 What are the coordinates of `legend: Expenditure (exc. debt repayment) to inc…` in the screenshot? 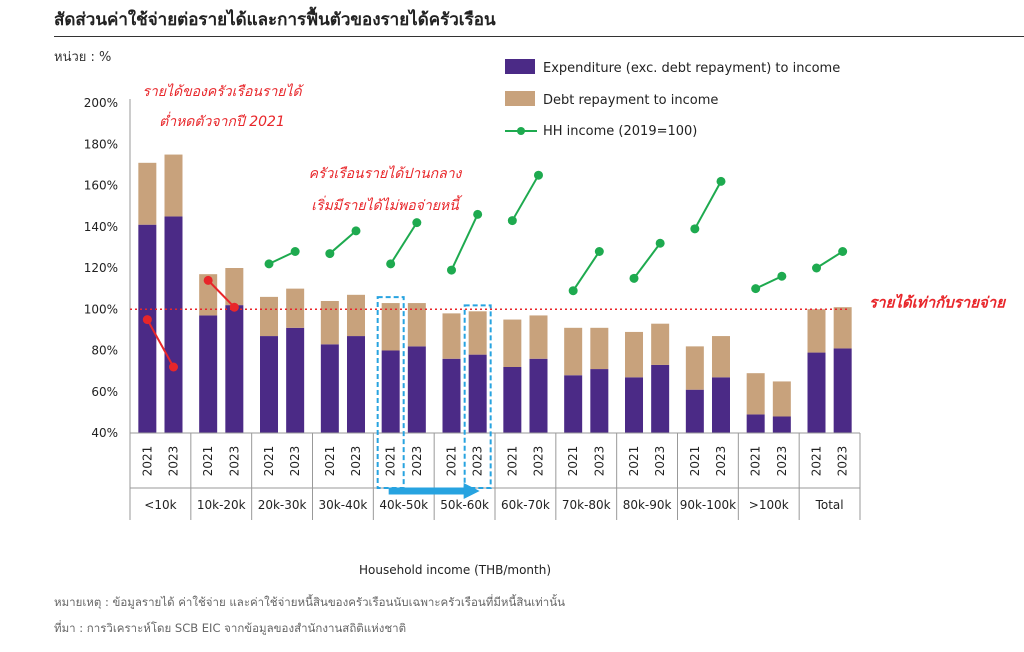 It's located at (672, 99).